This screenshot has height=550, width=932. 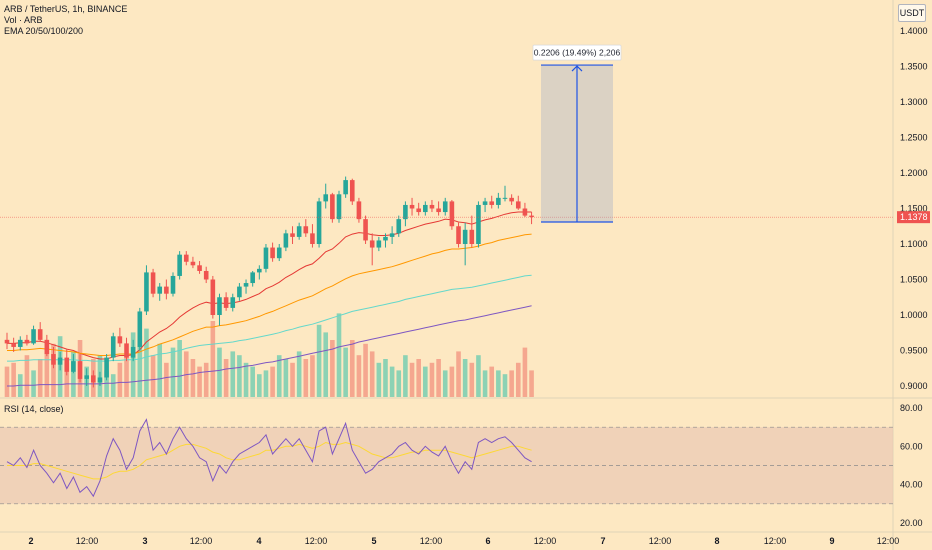 What do you see at coordinates (914, 31) in the screenshot?
I see `price-tick-label: 1.4000` at bounding box center [914, 31].